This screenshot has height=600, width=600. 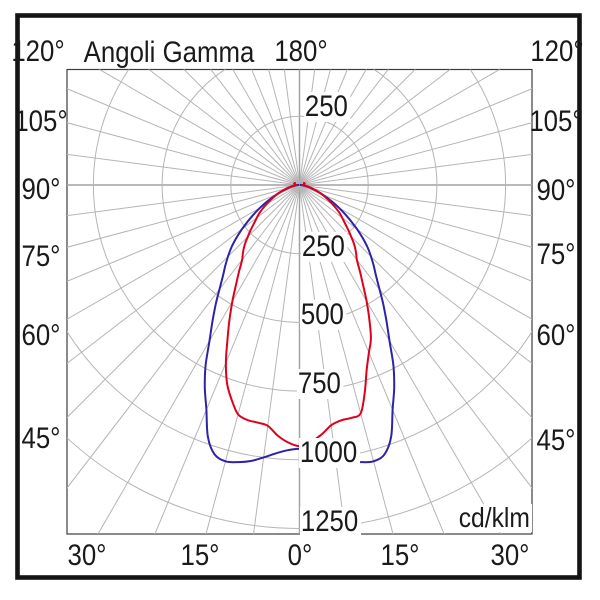 What do you see at coordinates (87, 555) in the screenshot?
I see `gamma-label-30-bottom-left: 30°` at bounding box center [87, 555].